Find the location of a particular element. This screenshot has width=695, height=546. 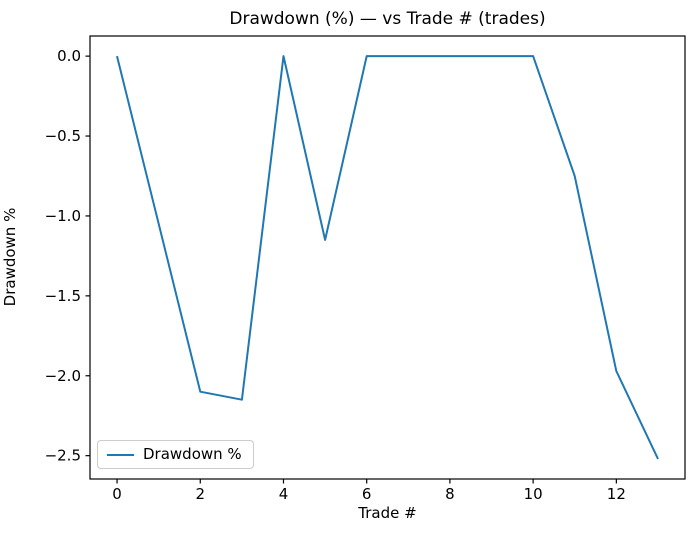

legend: Drawdown % is located at coordinates (175, 454).